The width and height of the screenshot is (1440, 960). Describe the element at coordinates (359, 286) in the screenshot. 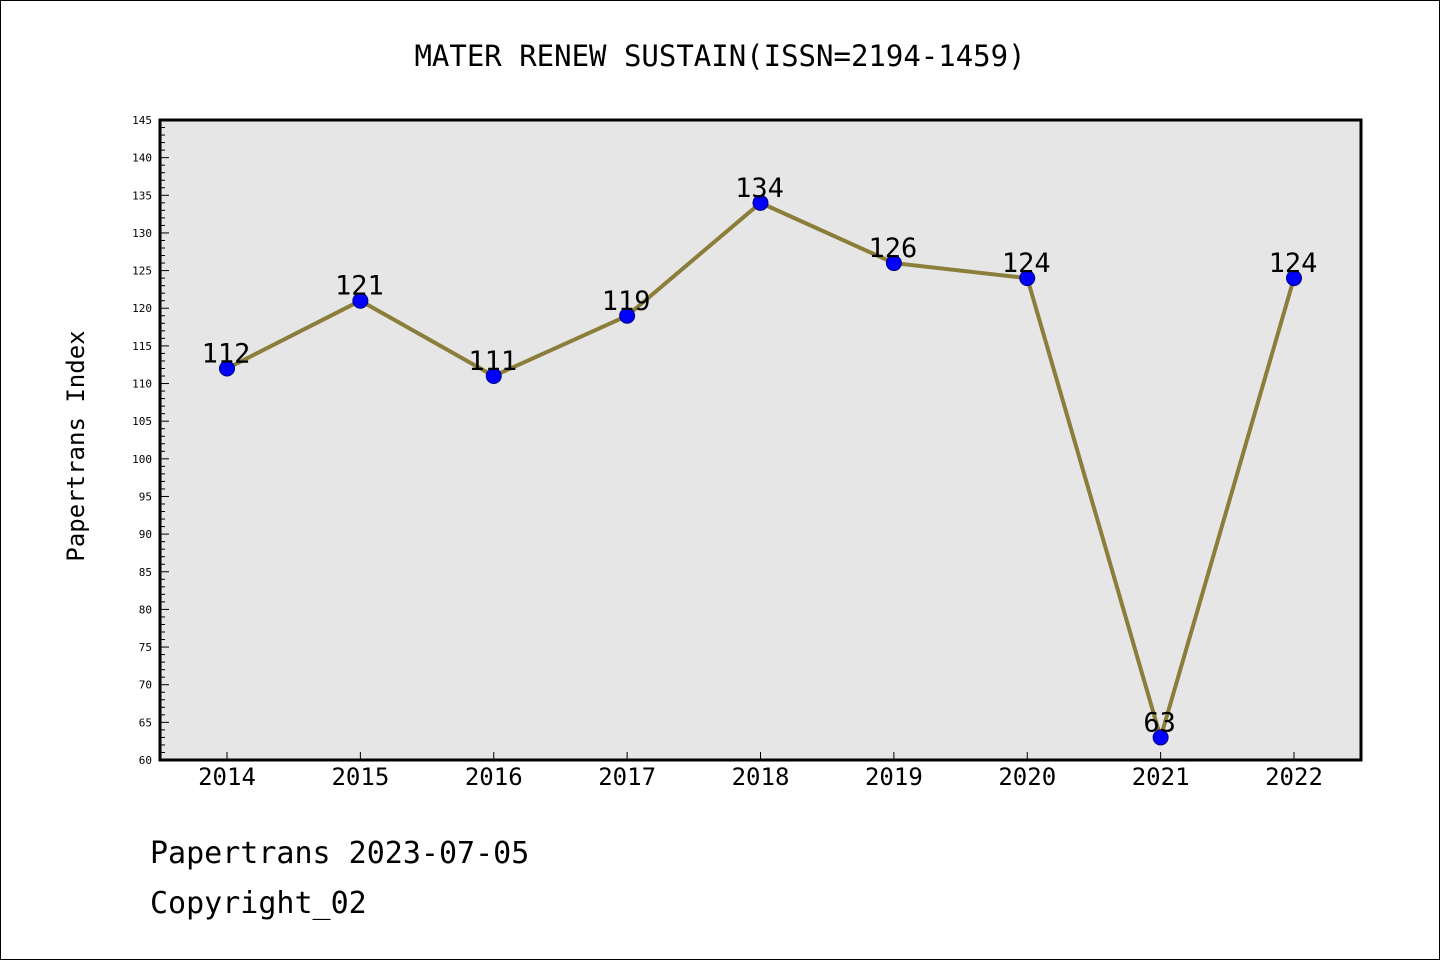

I see `data-label: 121` at that location.